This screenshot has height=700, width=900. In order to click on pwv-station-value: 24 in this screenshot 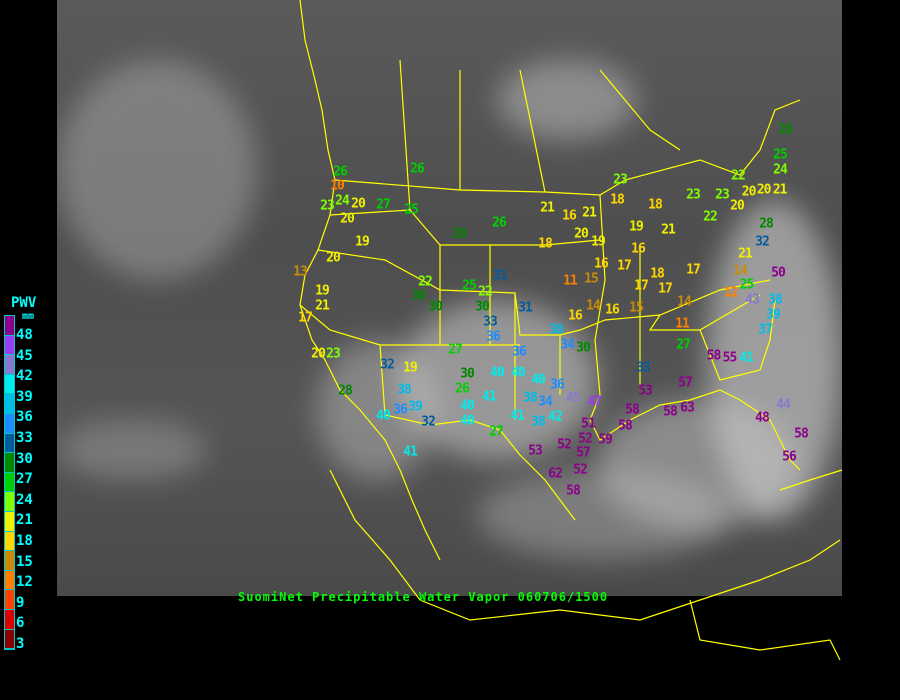, I will do `click(780, 169)`.